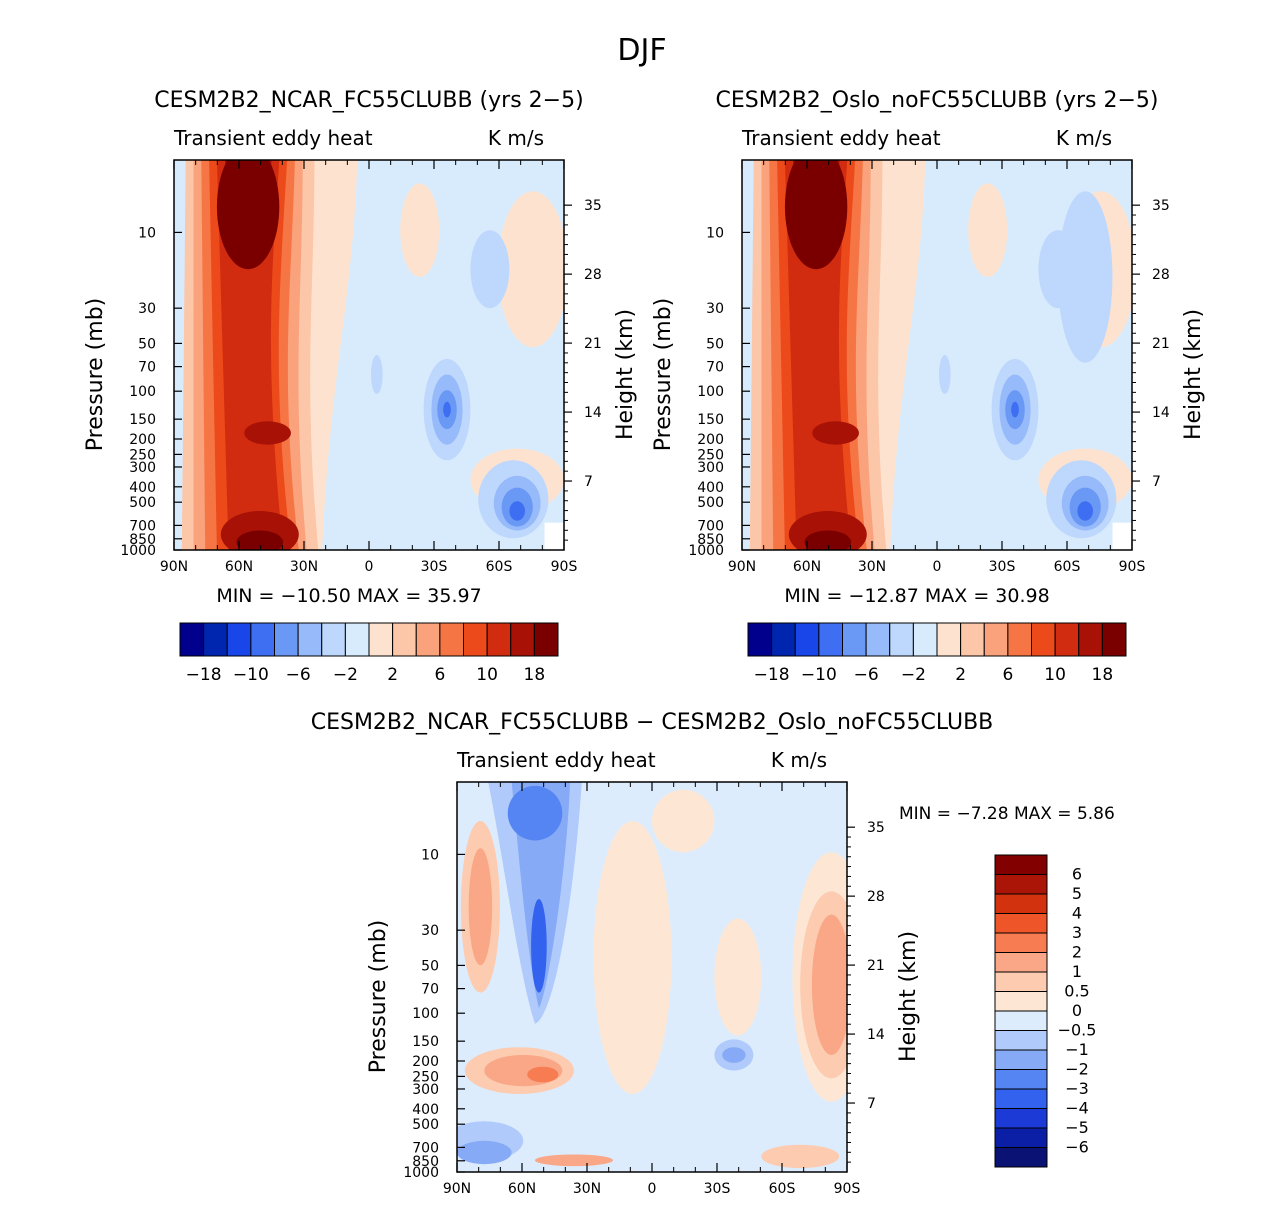 Image resolution: width=1285 pixels, height=1211 pixels. What do you see at coordinates (710, 440) in the screenshot?
I see `y-tick-label: 200` at bounding box center [710, 440].